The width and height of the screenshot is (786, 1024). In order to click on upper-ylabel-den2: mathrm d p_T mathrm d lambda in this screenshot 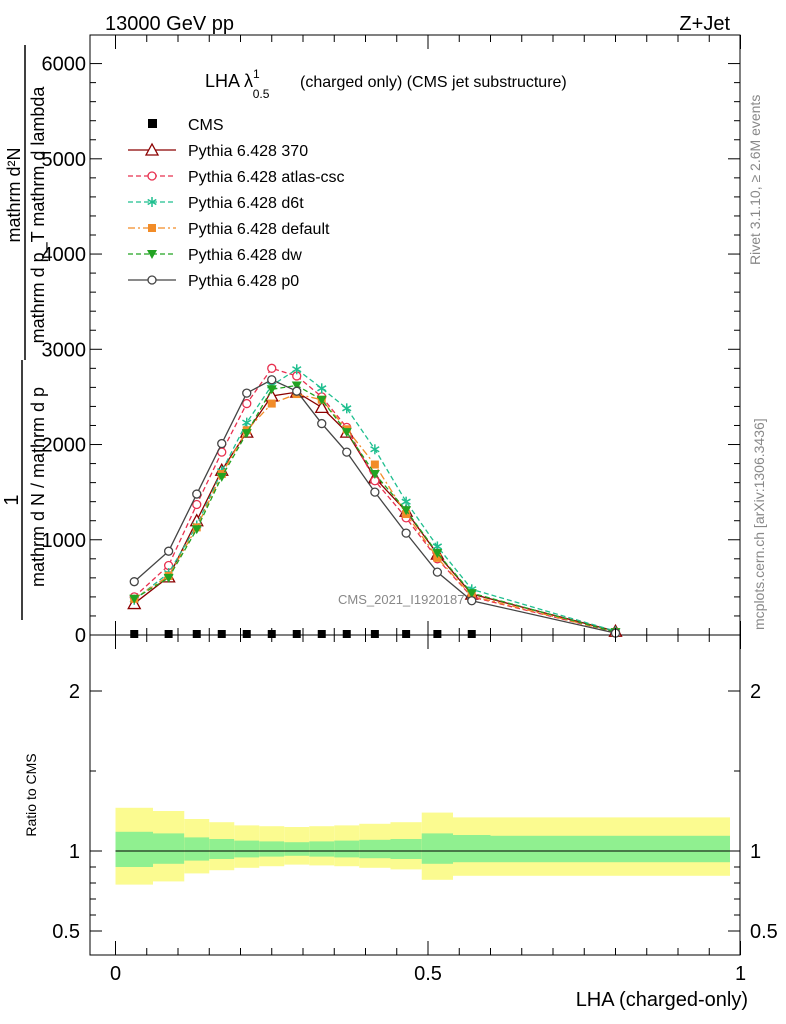, I will do `click(38, 215)`.